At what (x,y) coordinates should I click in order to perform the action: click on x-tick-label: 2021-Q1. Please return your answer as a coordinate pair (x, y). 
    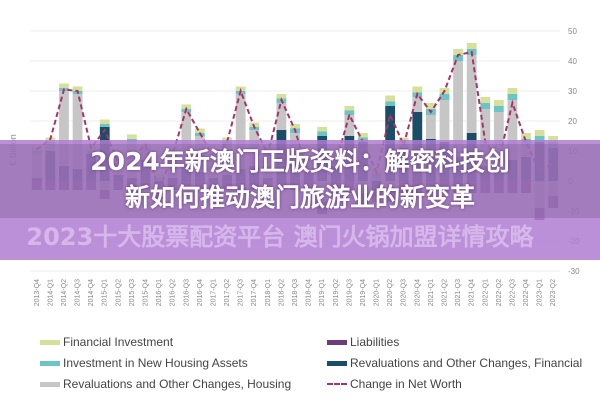
    Looking at the image, I should click on (431, 292).